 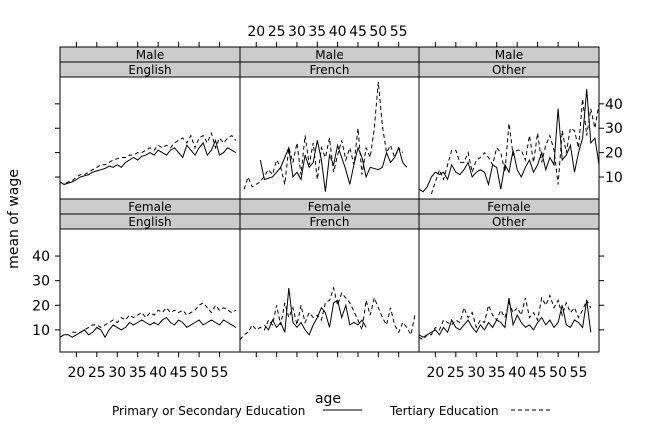 I want to click on y-axis-title: mean of wage, so click(x=14, y=219).